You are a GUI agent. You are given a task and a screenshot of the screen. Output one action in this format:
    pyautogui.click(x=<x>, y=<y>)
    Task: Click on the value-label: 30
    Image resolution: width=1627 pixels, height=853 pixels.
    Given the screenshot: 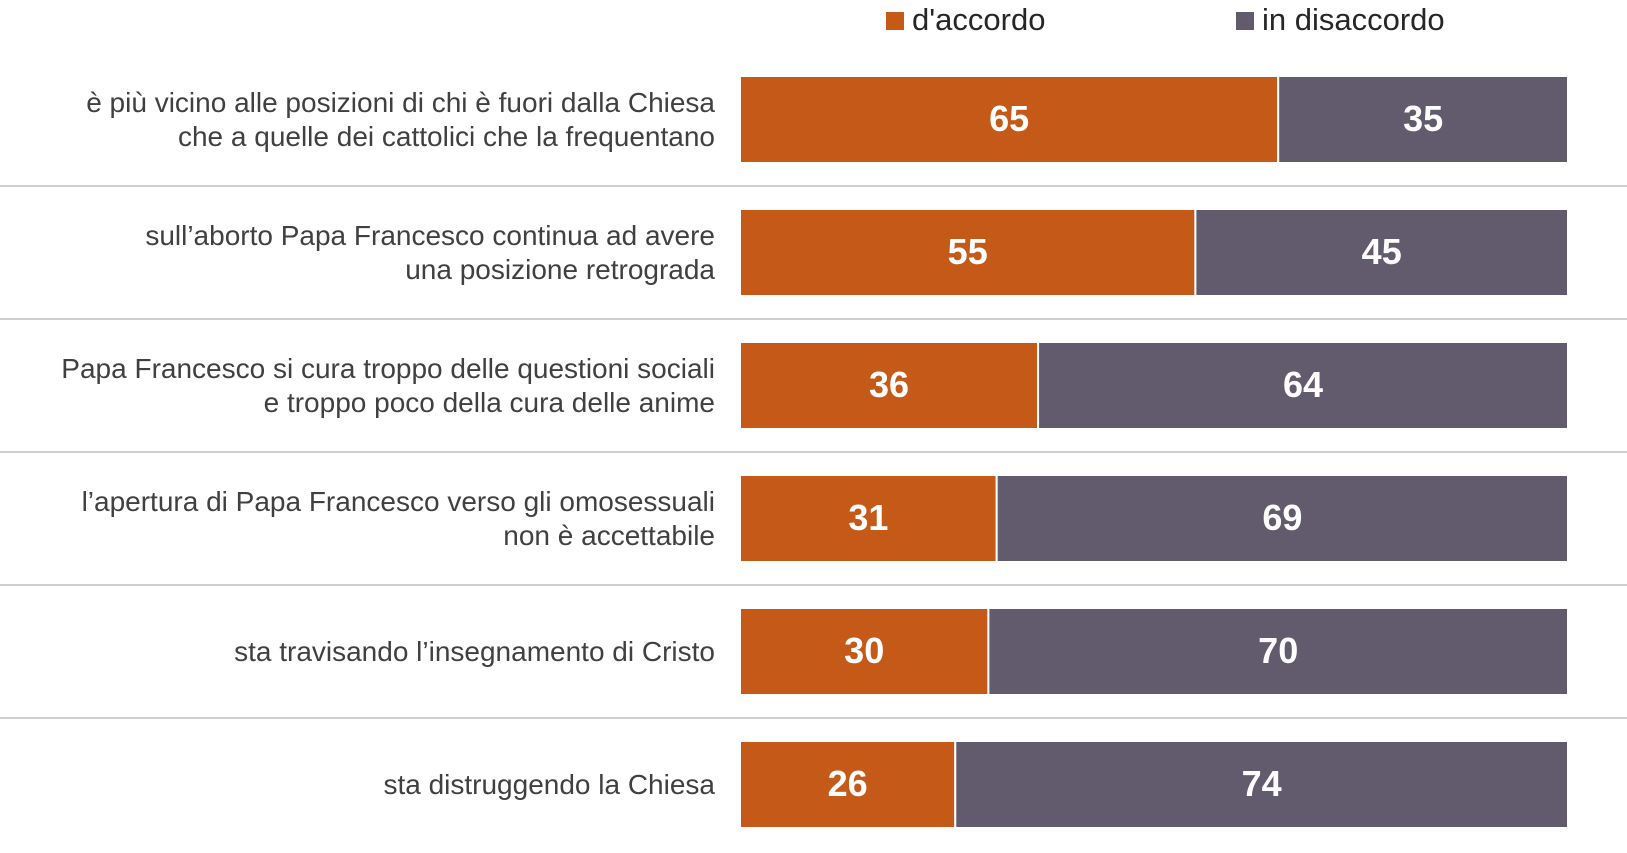 What is the action you would take?
    pyautogui.click(x=864, y=650)
    